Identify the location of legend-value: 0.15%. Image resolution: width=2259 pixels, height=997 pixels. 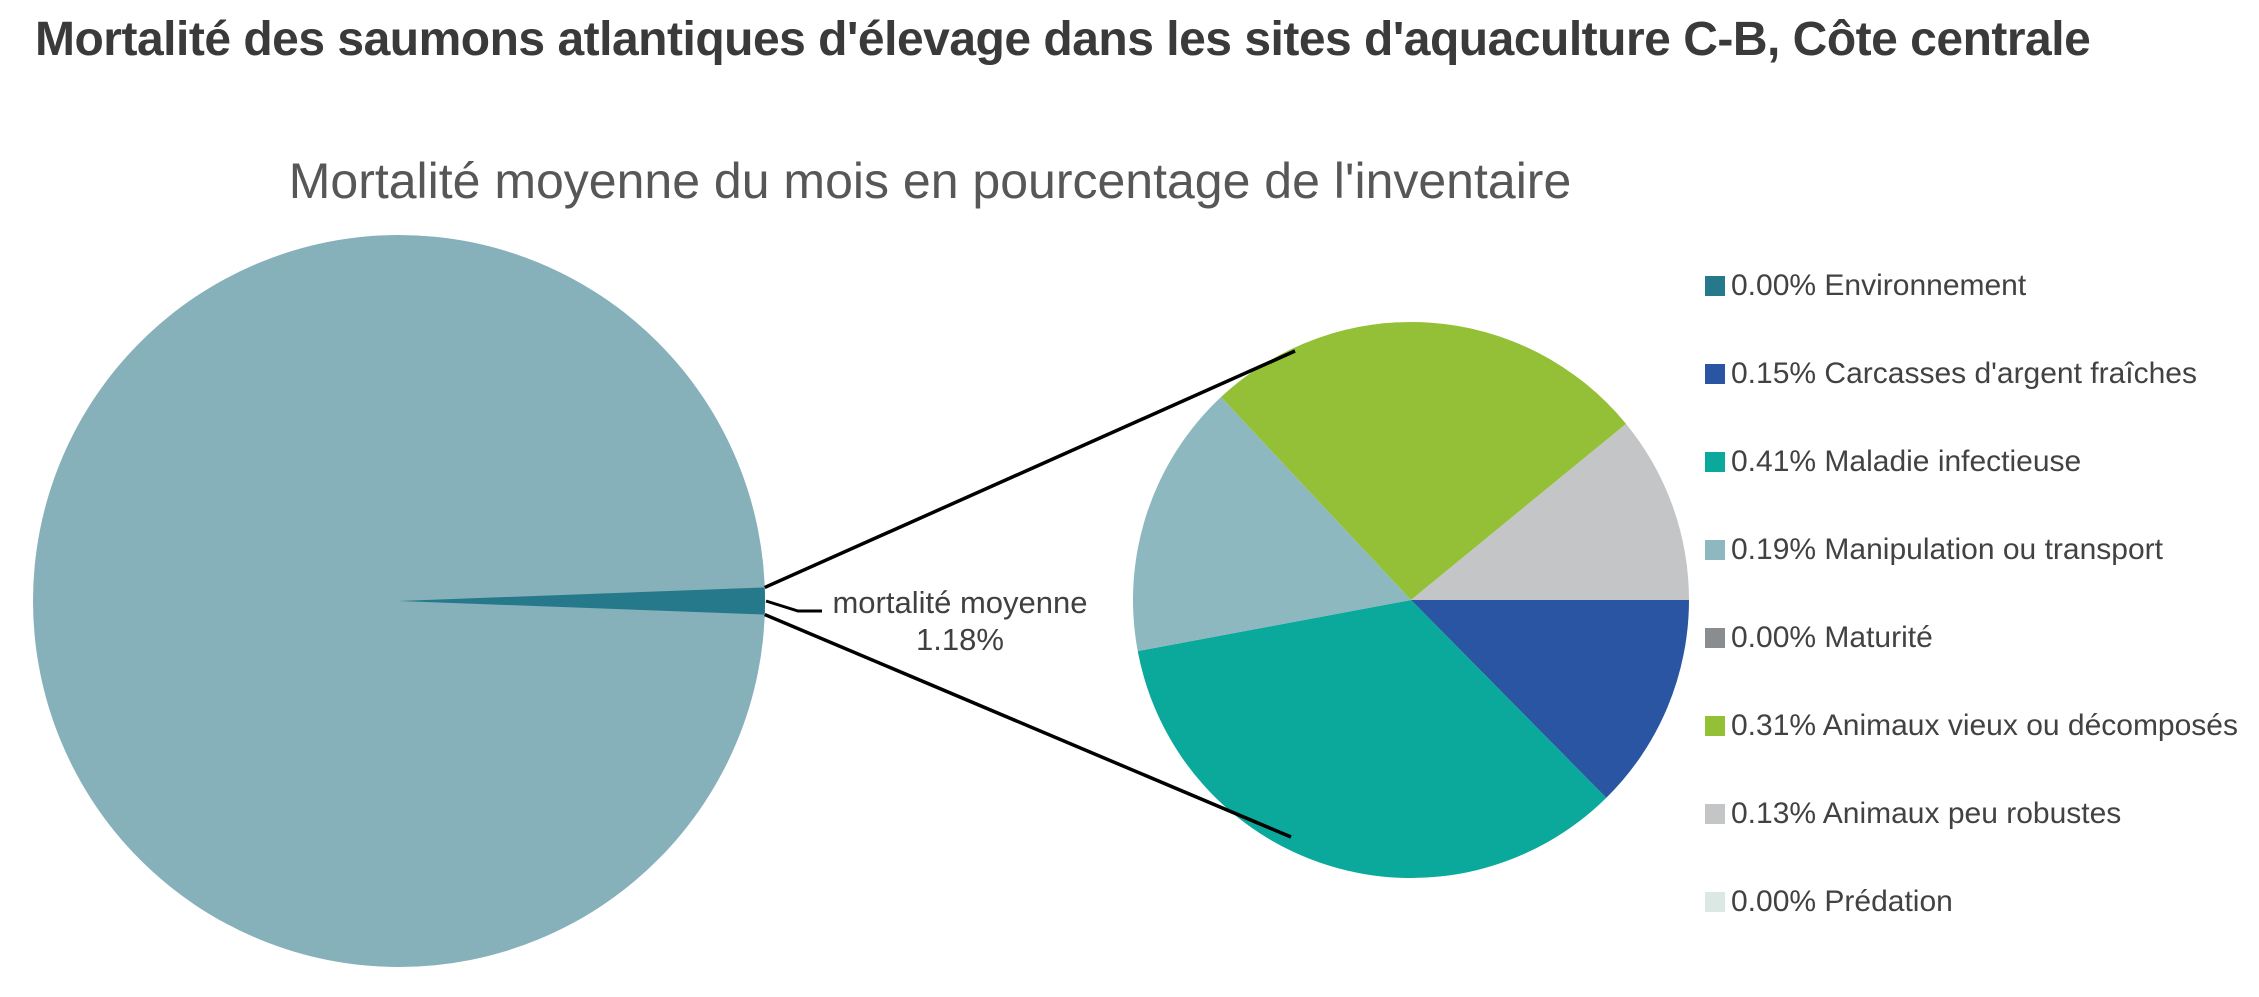
(1774, 373).